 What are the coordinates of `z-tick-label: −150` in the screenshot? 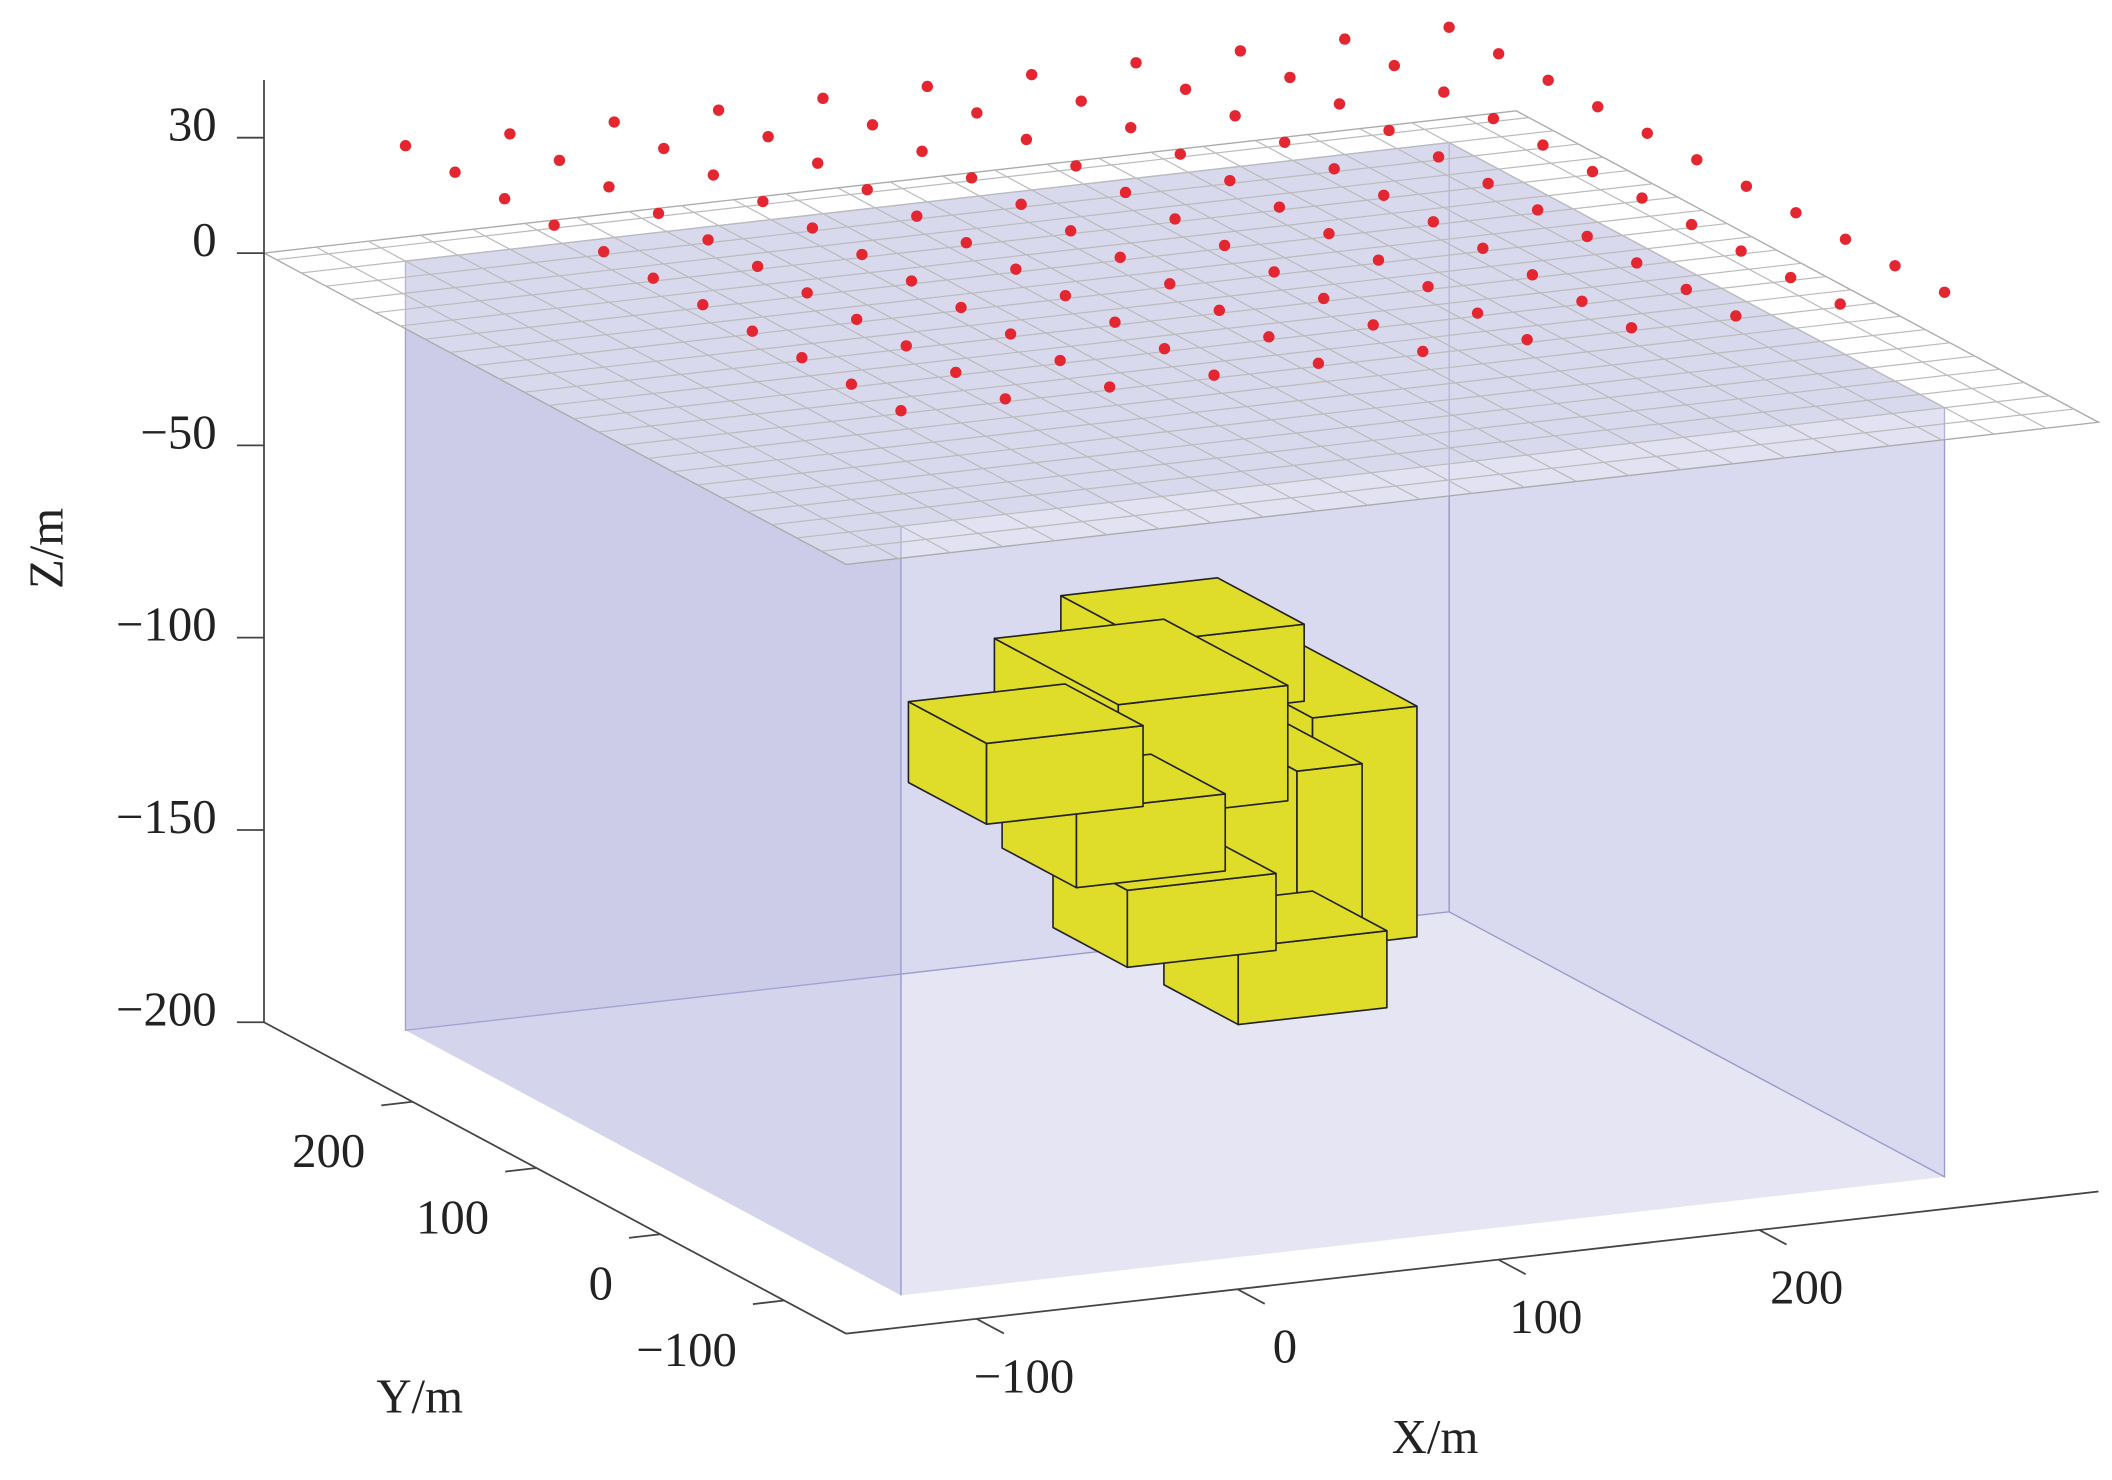 It's located at (166, 817).